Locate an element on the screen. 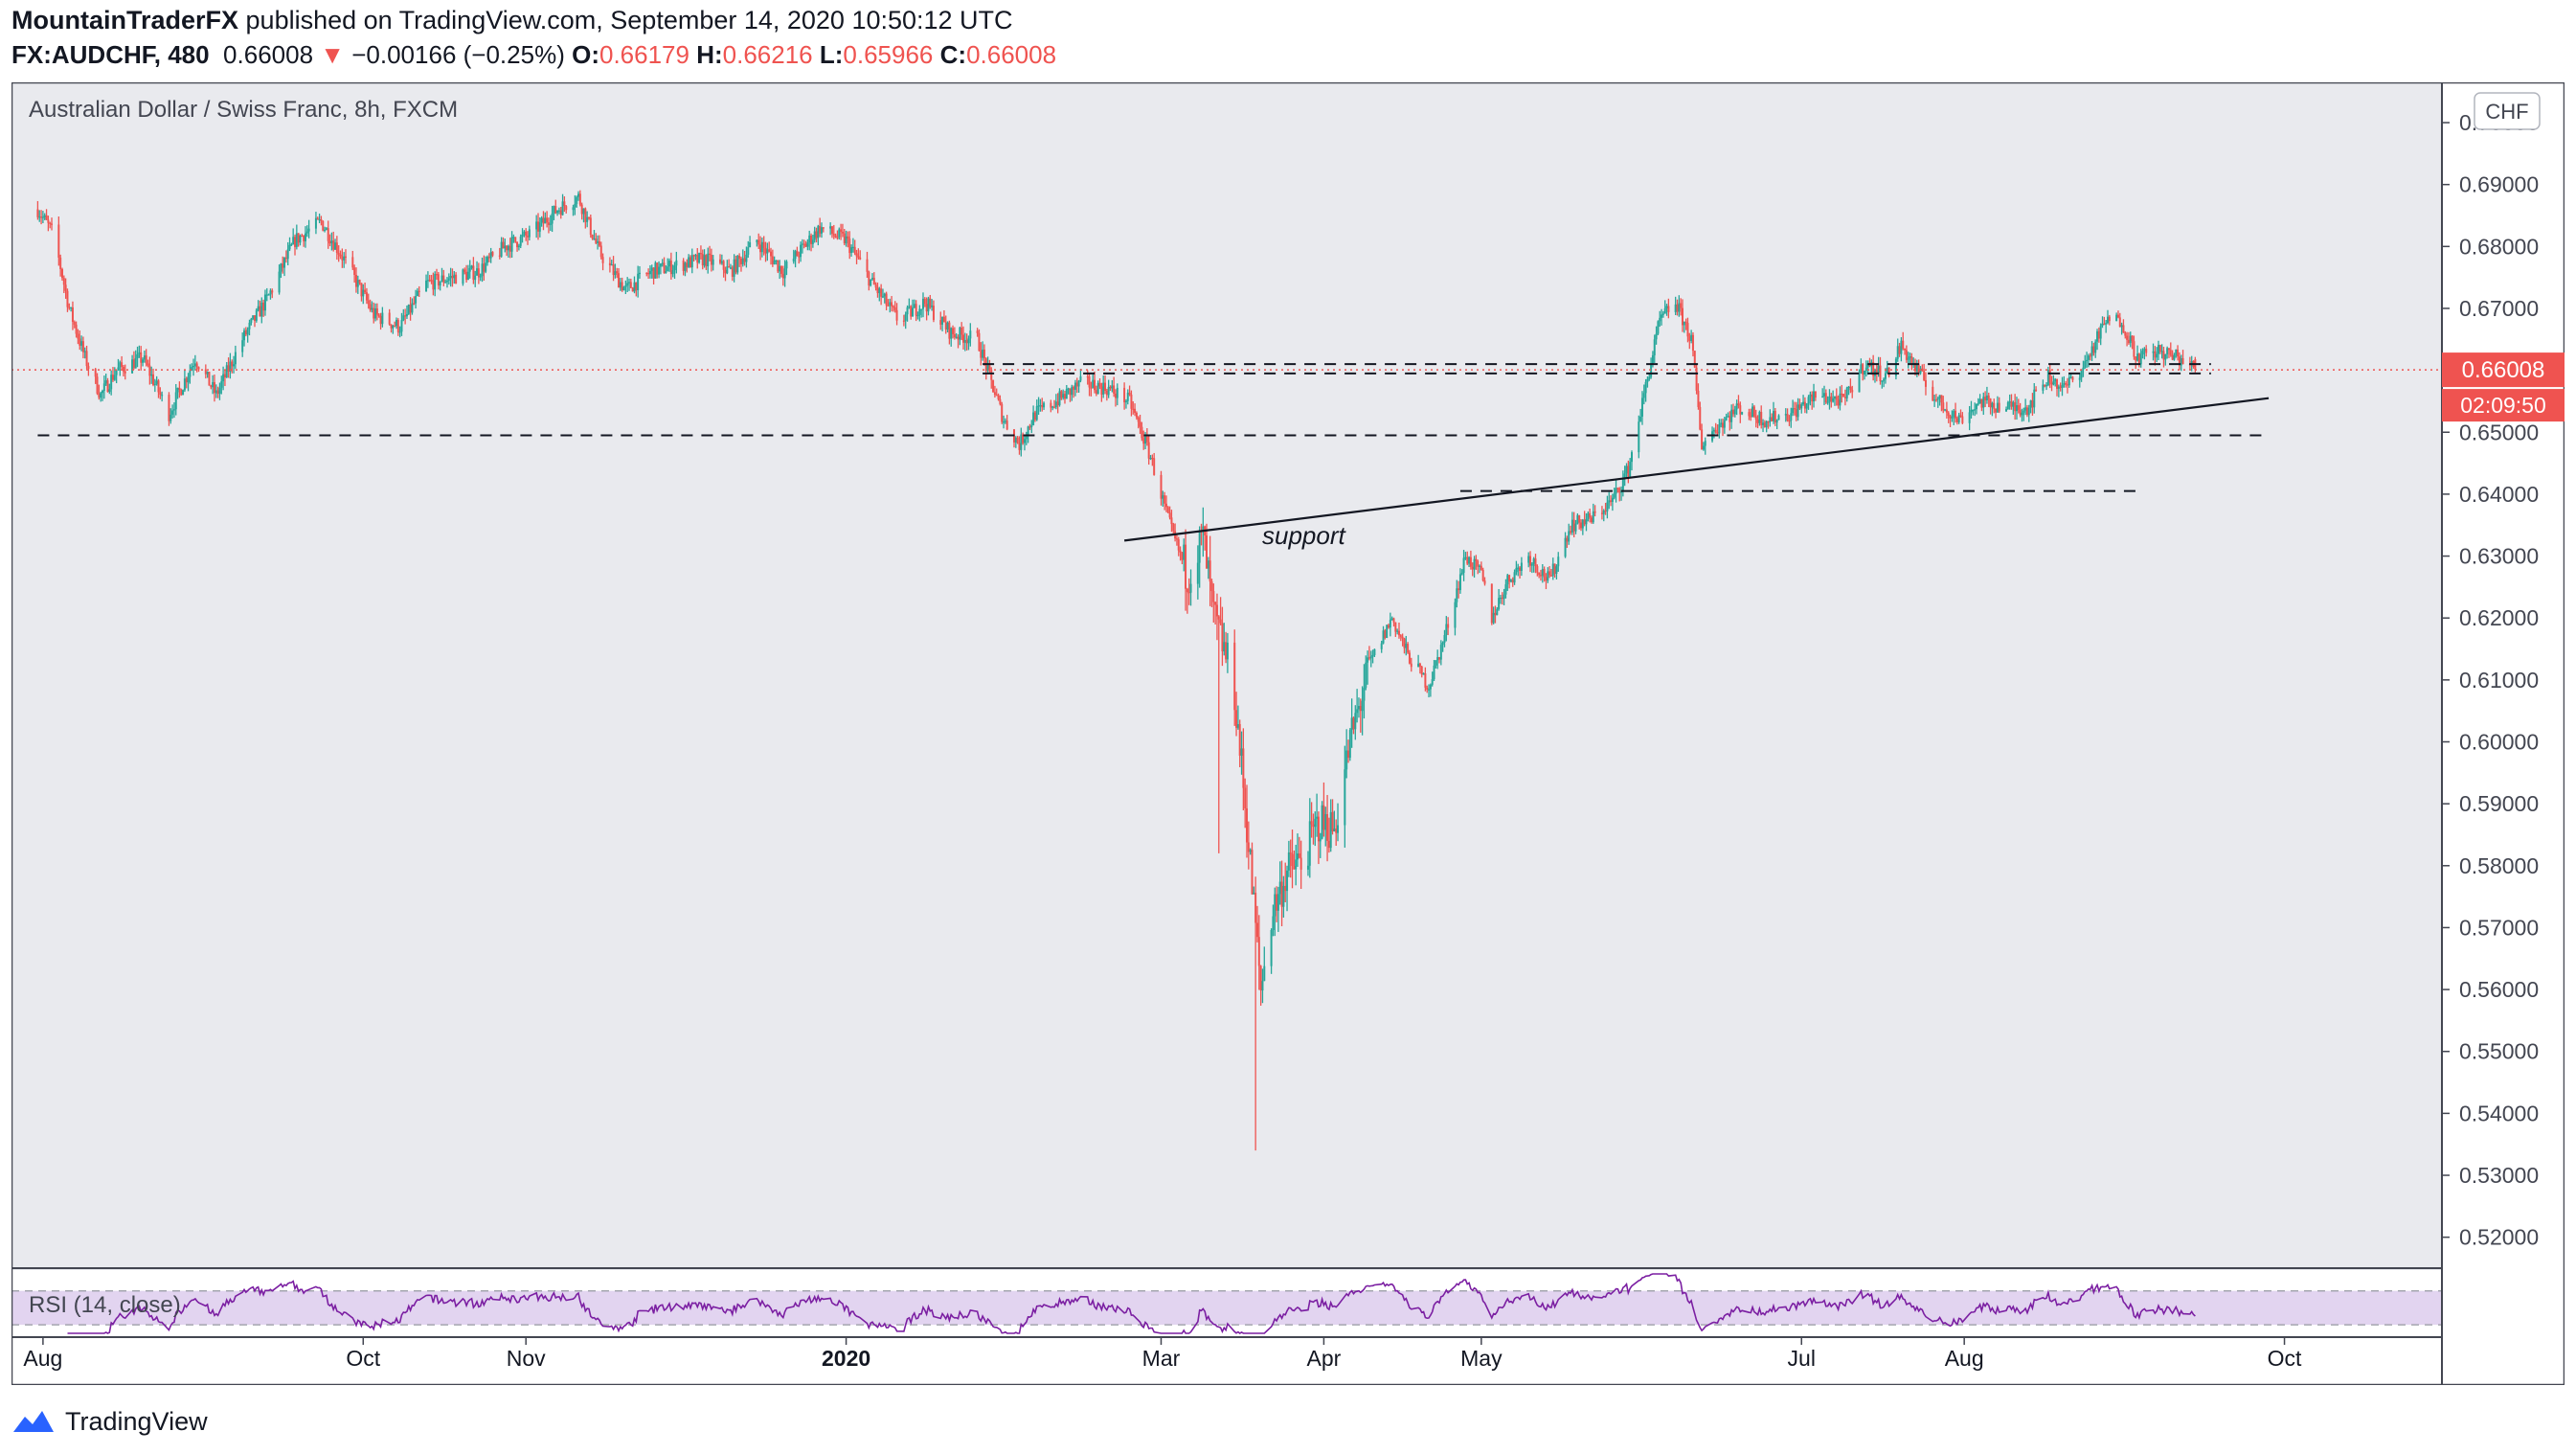  time-tick-label: Apr is located at coordinates (1324, 1358).